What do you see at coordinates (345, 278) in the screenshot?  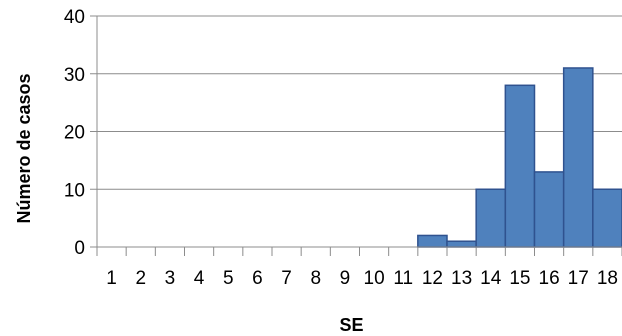 I see `x-tick-label-9: 9` at bounding box center [345, 278].